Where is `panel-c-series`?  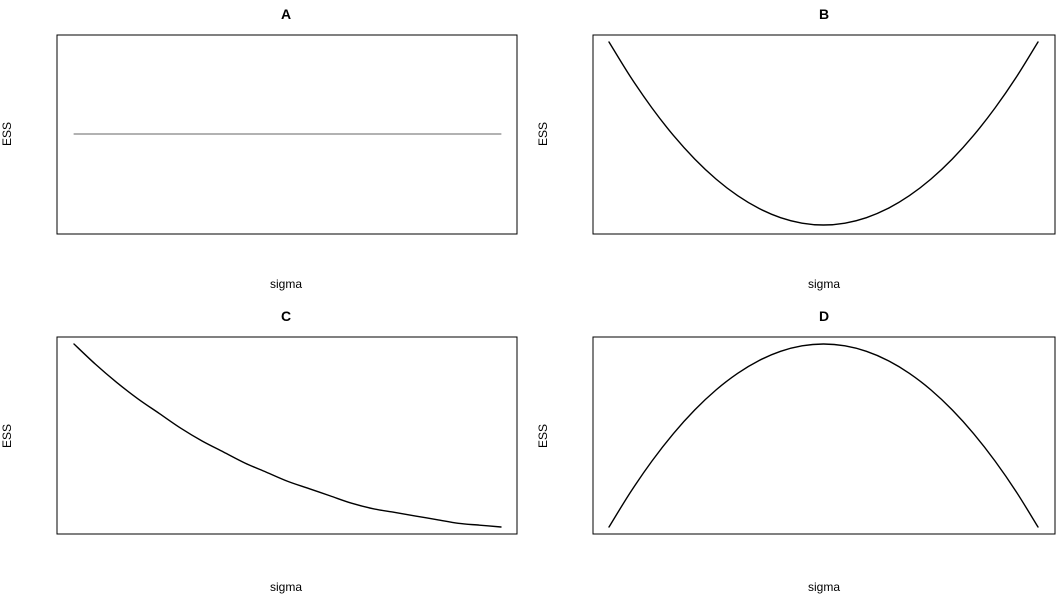
panel-c-series is located at coordinates (287, 435).